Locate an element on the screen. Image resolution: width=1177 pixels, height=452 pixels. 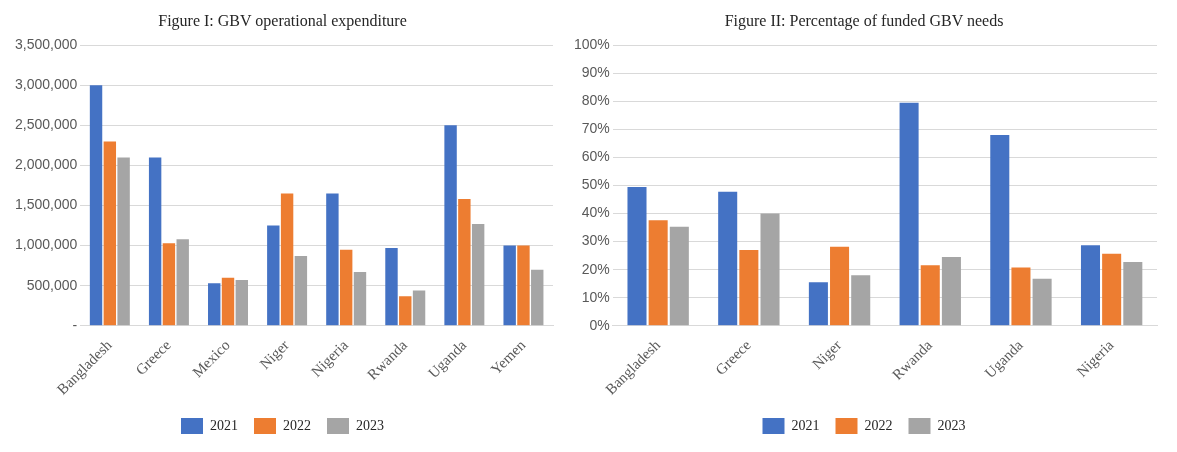
y-tick-label: 1,500,000 is located at coordinates (46, 204).